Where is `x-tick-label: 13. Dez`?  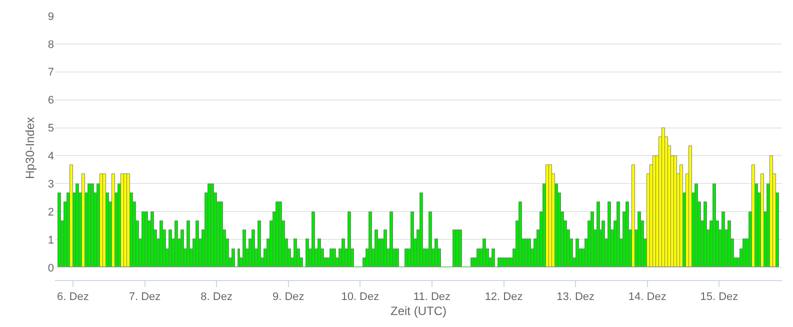
x-tick-label: 13. Dez is located at coordinates (575, 297).